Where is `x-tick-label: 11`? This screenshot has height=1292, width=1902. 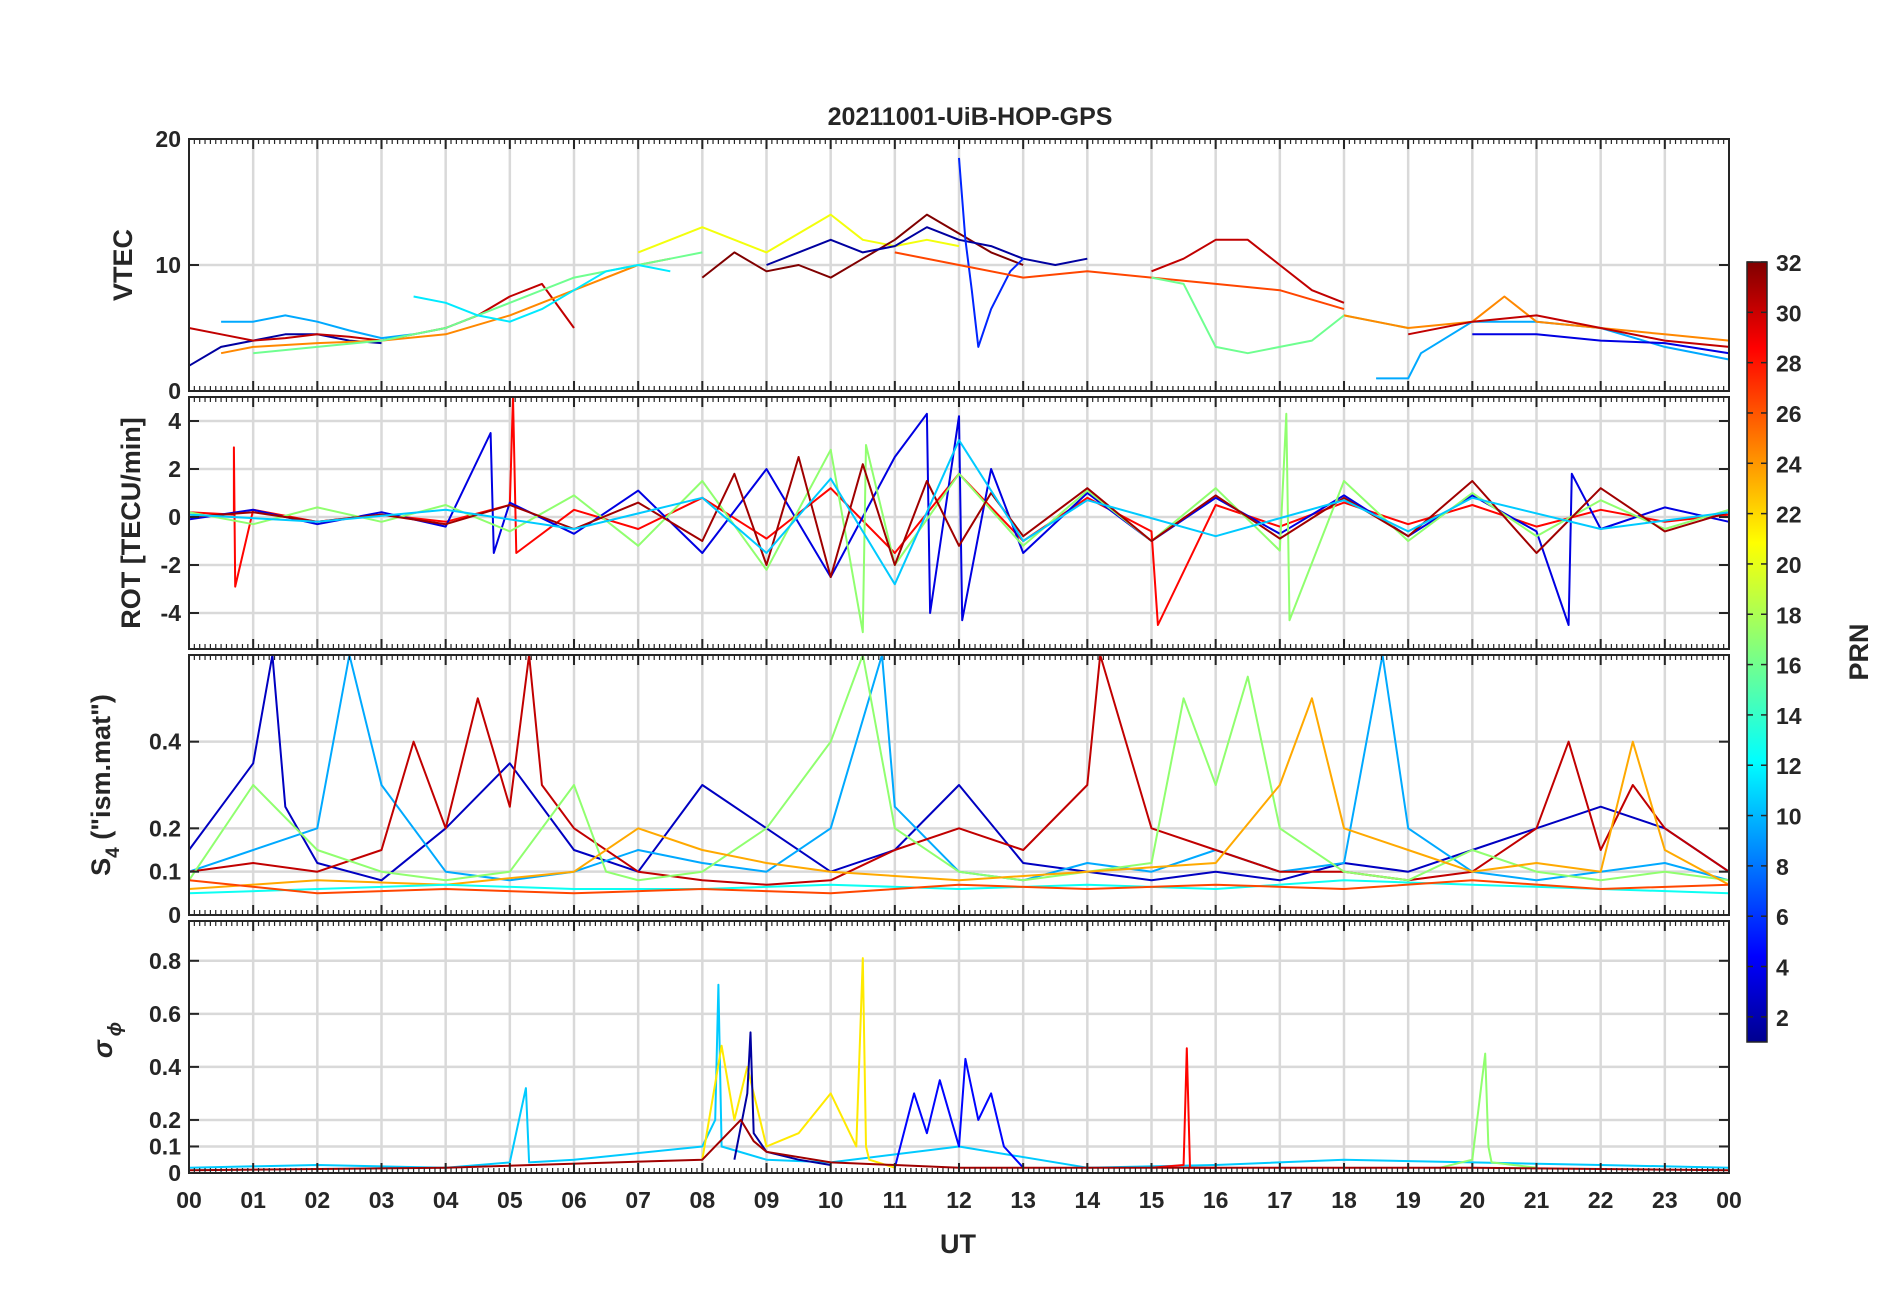 x-tick-label: 11 is located at coordinates (895, 1200).